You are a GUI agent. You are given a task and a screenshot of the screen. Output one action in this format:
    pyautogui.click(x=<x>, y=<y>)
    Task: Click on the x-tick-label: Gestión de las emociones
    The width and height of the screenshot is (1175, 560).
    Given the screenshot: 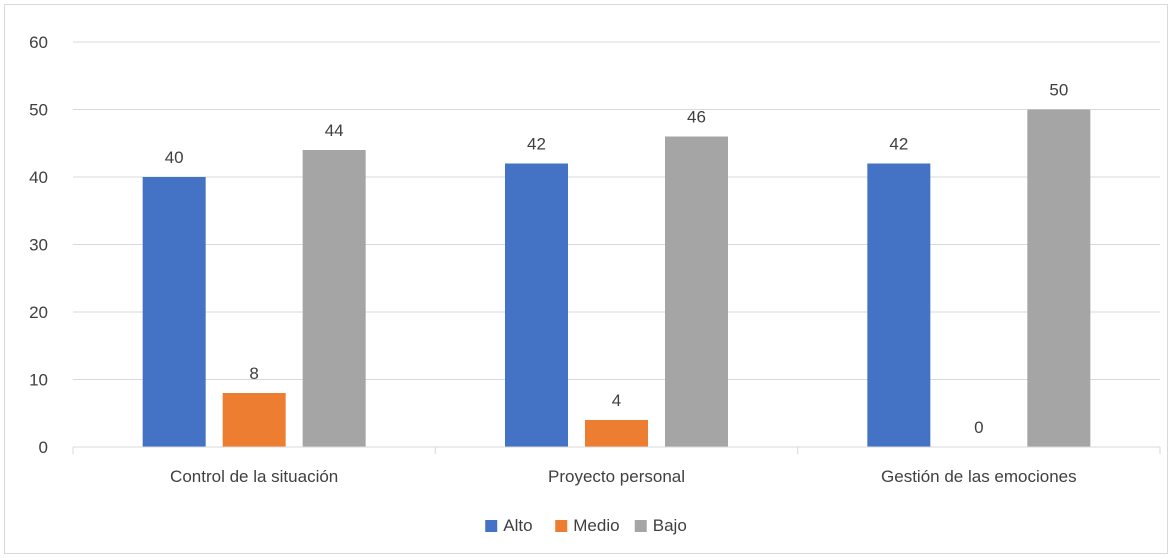 What is the action you would take?
    pyautogui.click(x=979, y=476)
    